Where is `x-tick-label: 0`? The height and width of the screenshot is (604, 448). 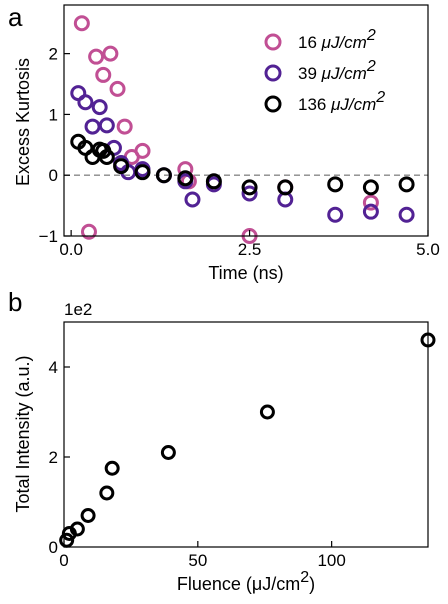
x-tick-label: 0 is located at coordinates (63, 560).